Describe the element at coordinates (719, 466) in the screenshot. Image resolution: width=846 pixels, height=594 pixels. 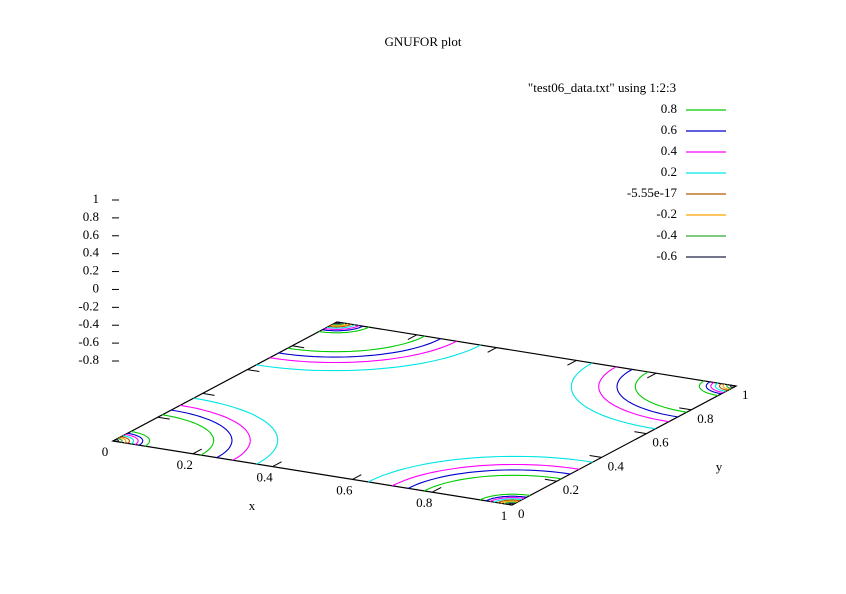
I see `y-axis-label: y` at that location.